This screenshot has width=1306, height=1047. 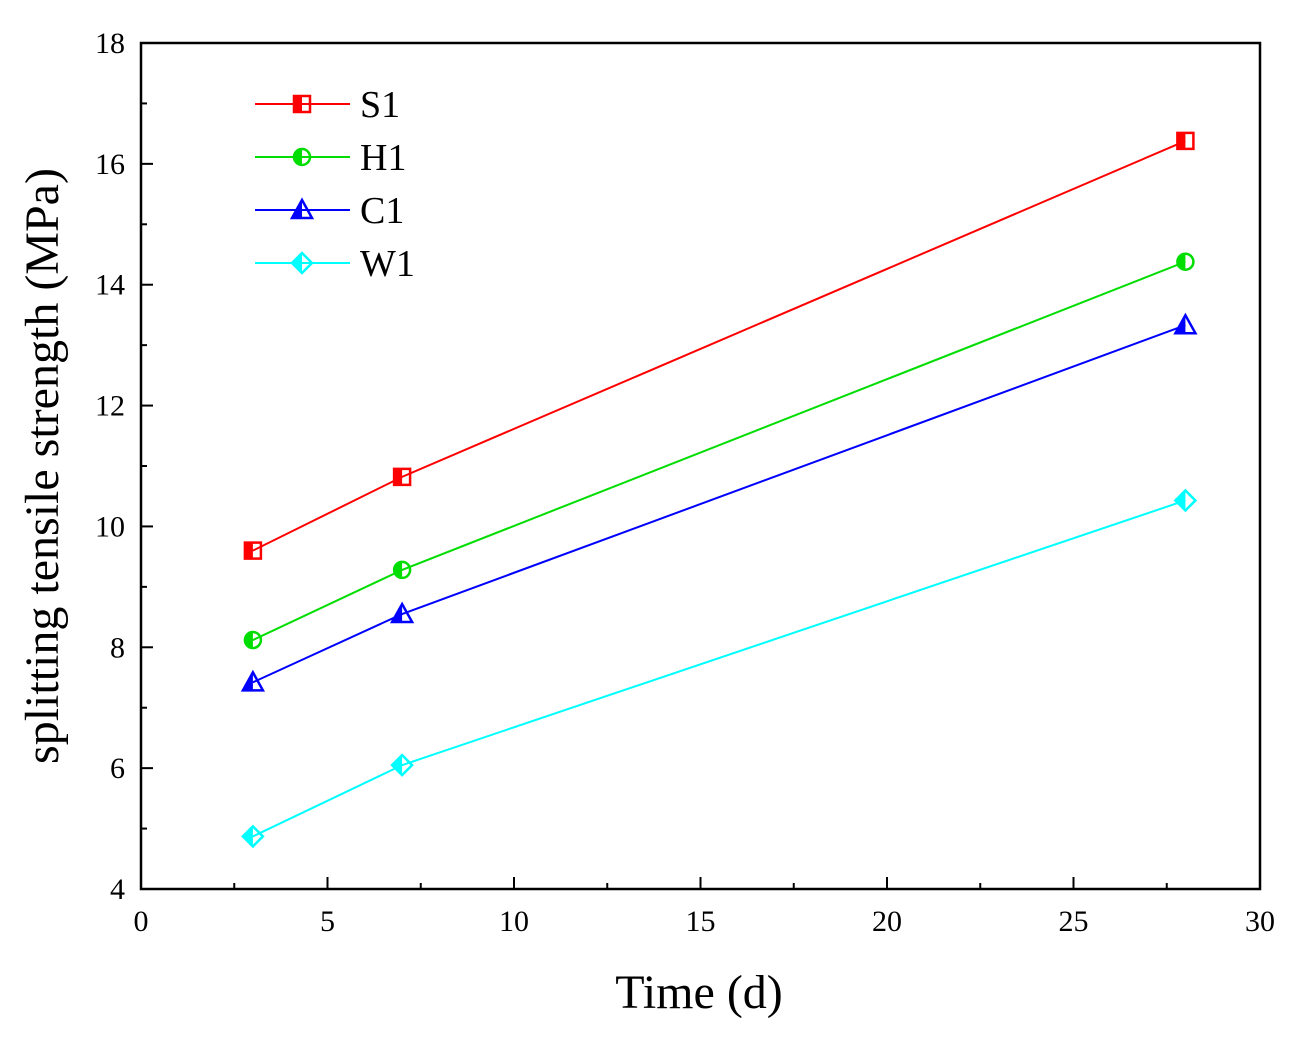 What do you see at coordinates (1074, 921) in the screenshot?
I see `x-tick-label: 25` at bounding box center [1074, 921].